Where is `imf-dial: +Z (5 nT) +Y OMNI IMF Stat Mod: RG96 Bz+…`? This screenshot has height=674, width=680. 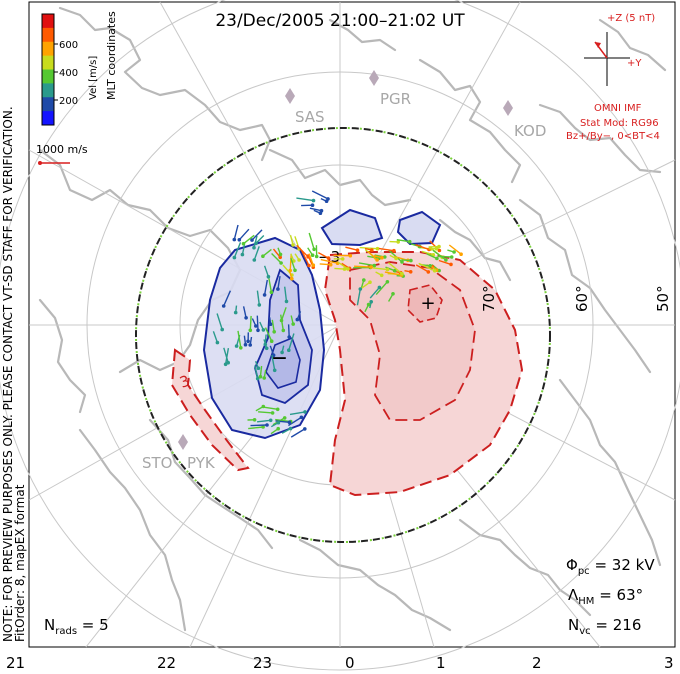 imf-dial: +Z (5 nT) +Y OMNI IMF Stat Mod: RG96 Bz+… is located at coordinates (613, 77).